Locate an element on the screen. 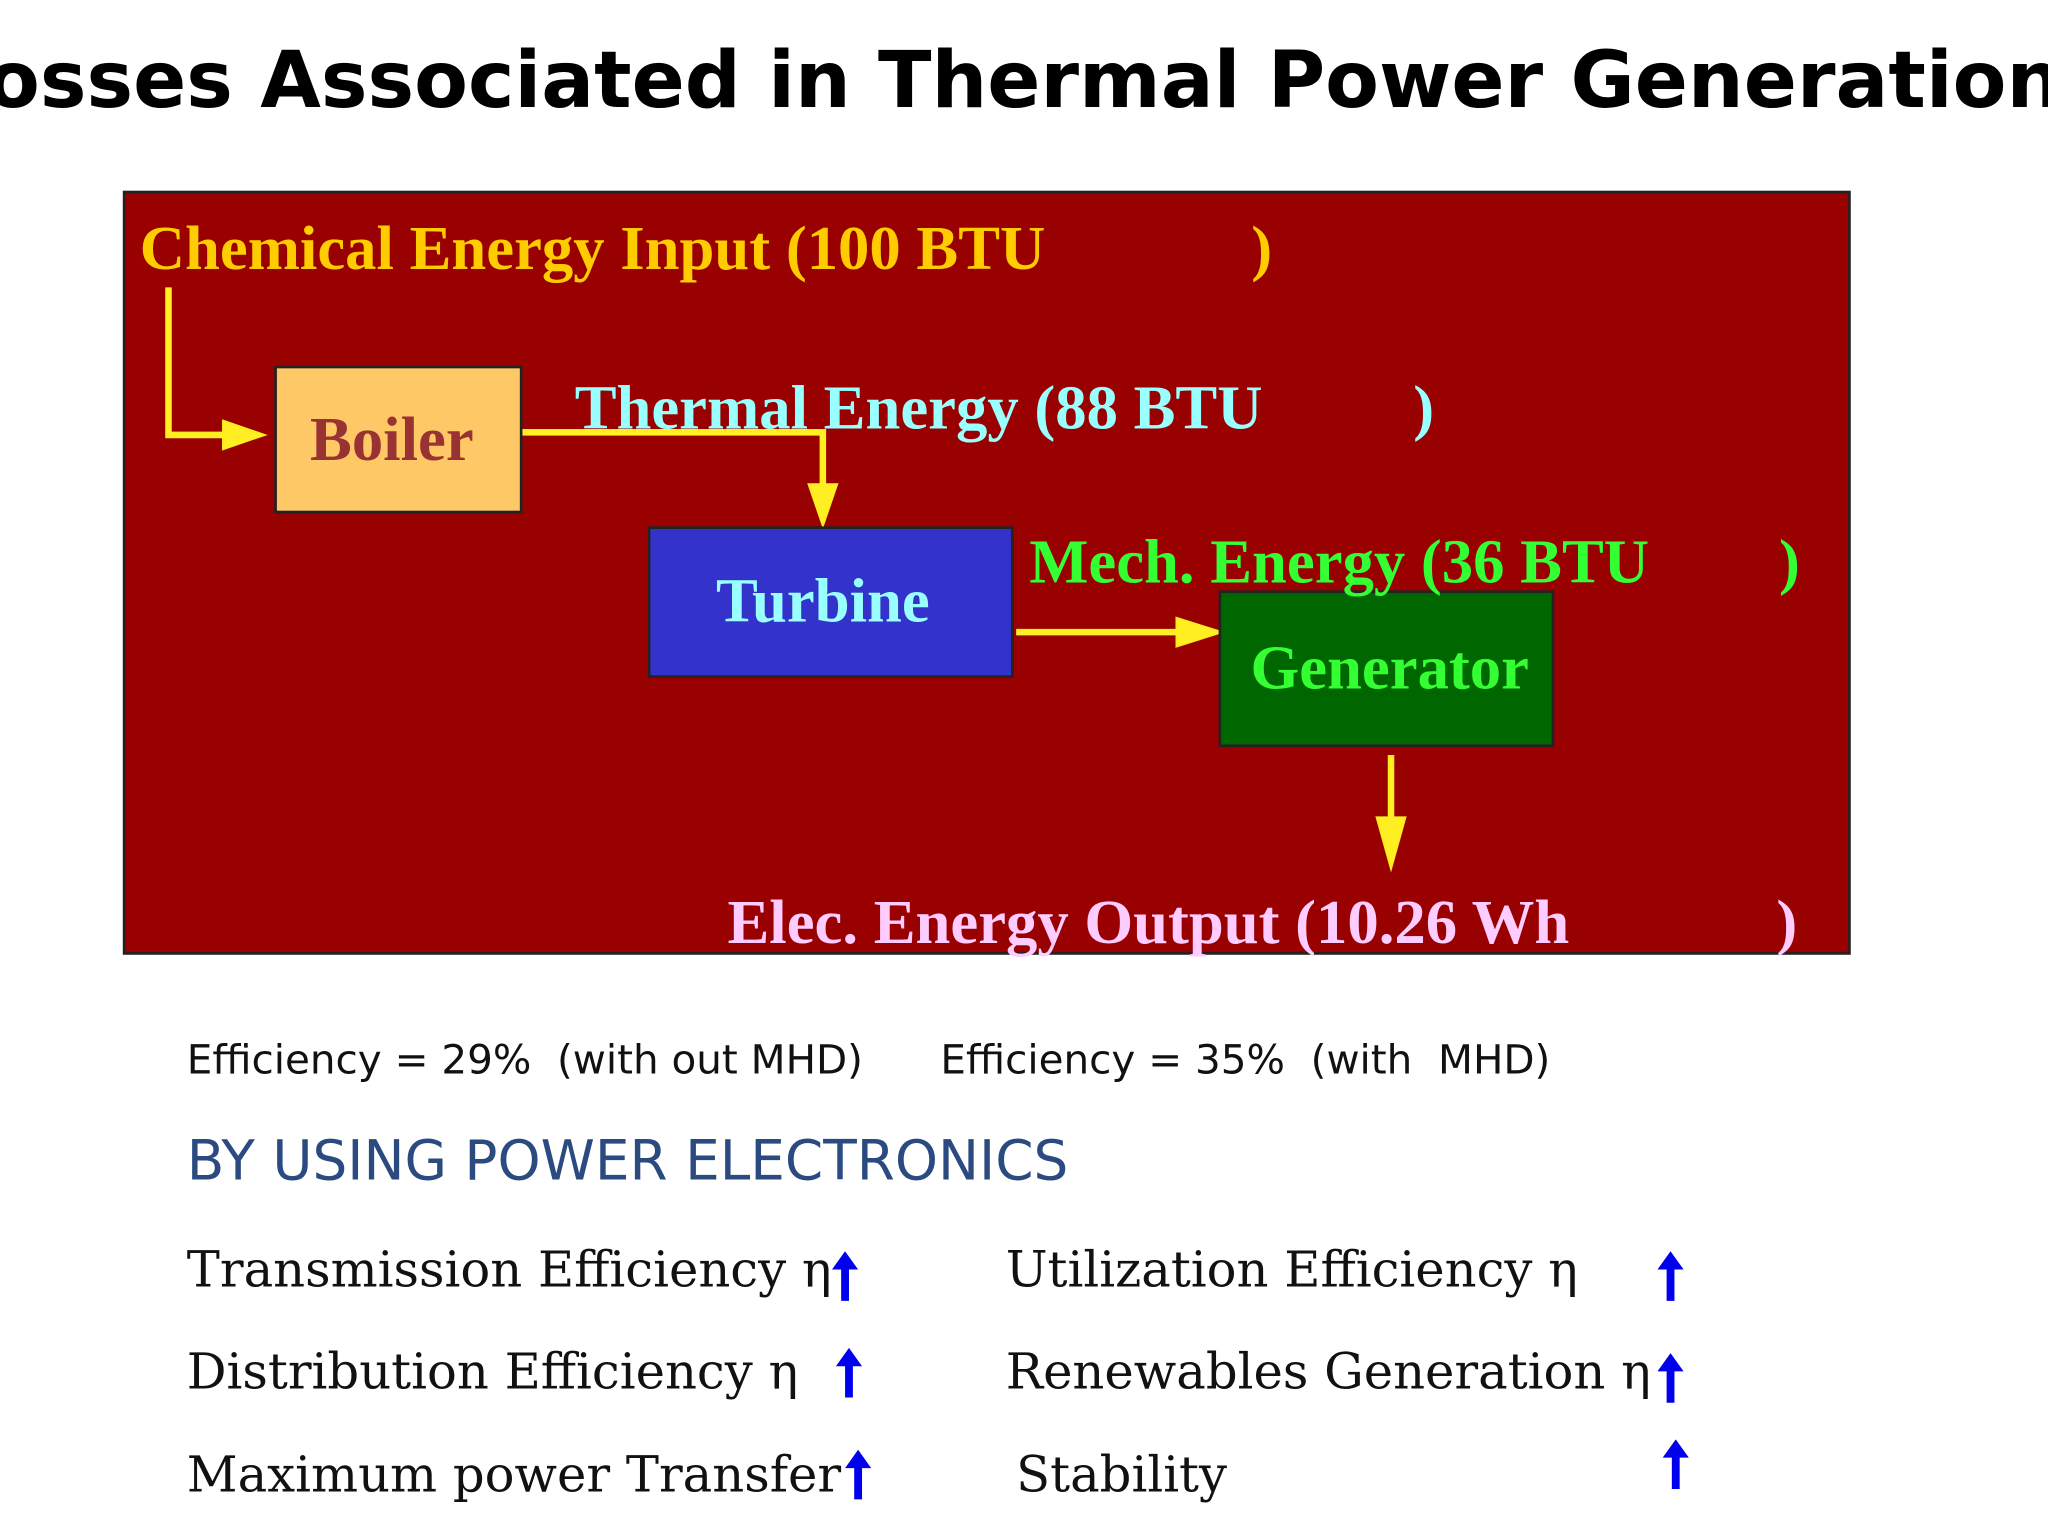  benefit: Stability is located at coordinates (1121, 1475).